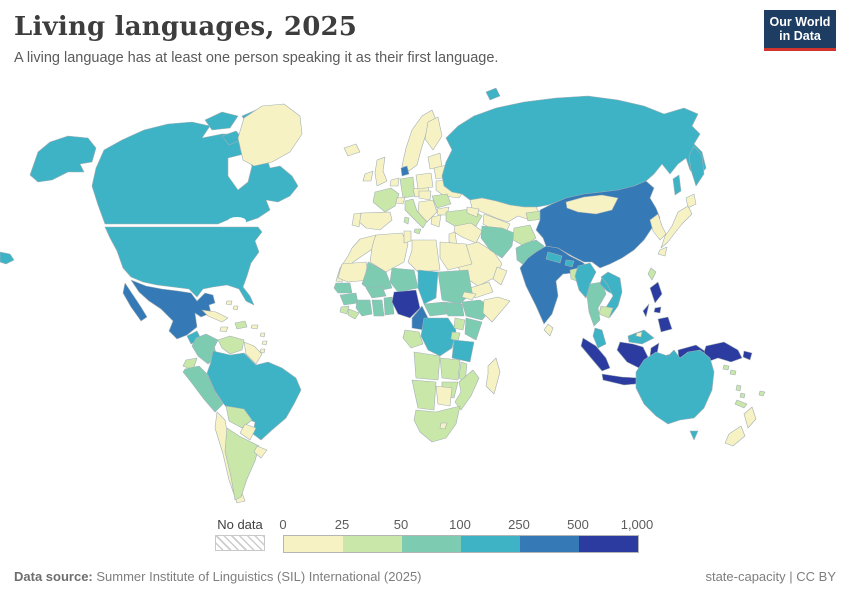  What do you see at coordinates (7, 258) in the screenshot?
I see `country-russia-chukotka` at bounding box center [7, 258].